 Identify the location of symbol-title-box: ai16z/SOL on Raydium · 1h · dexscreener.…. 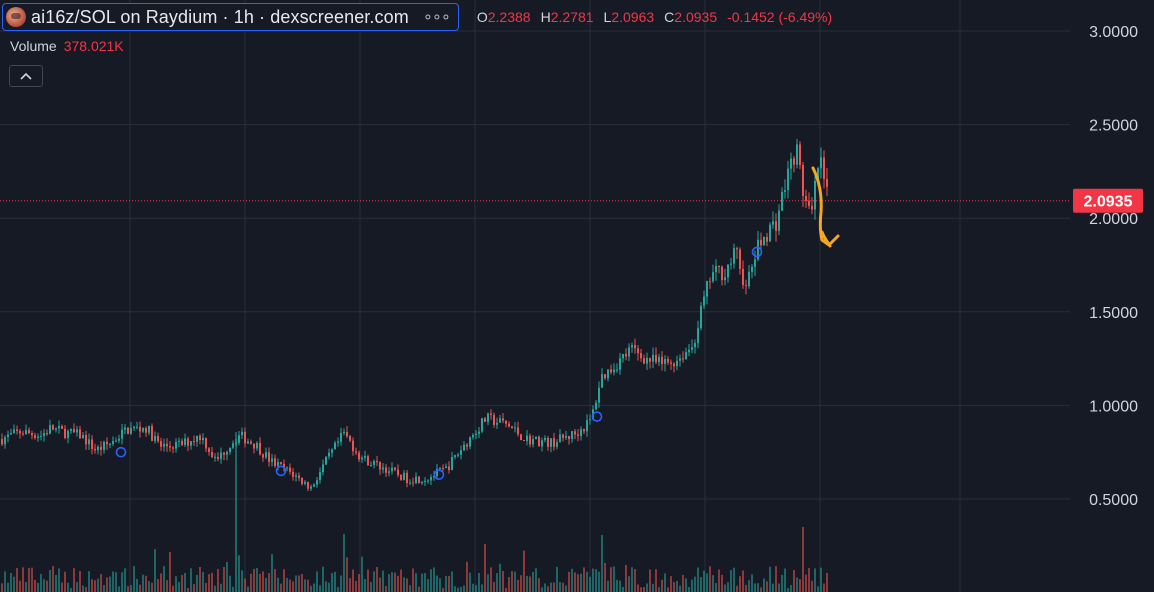
(230, 17).